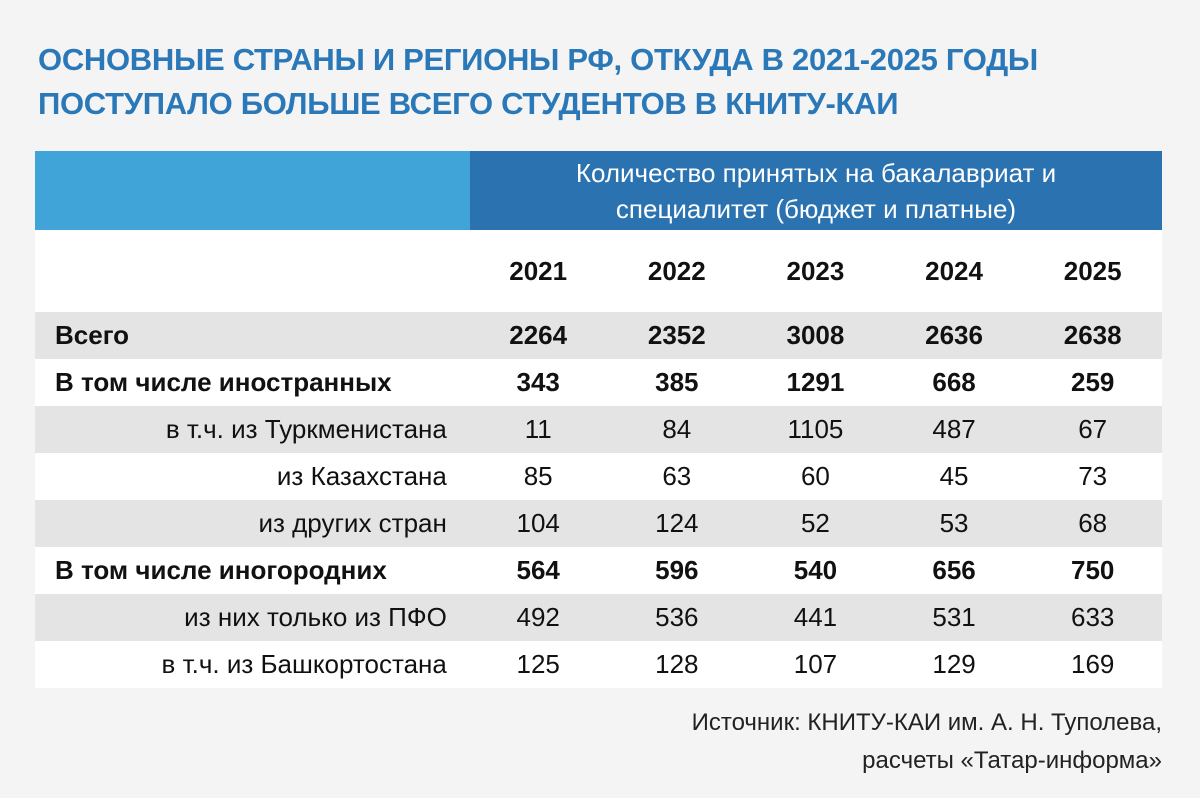 This screenshot has width=1200, height=798. I want to click on row-label: из них только из ПФО, so click(315, 617).